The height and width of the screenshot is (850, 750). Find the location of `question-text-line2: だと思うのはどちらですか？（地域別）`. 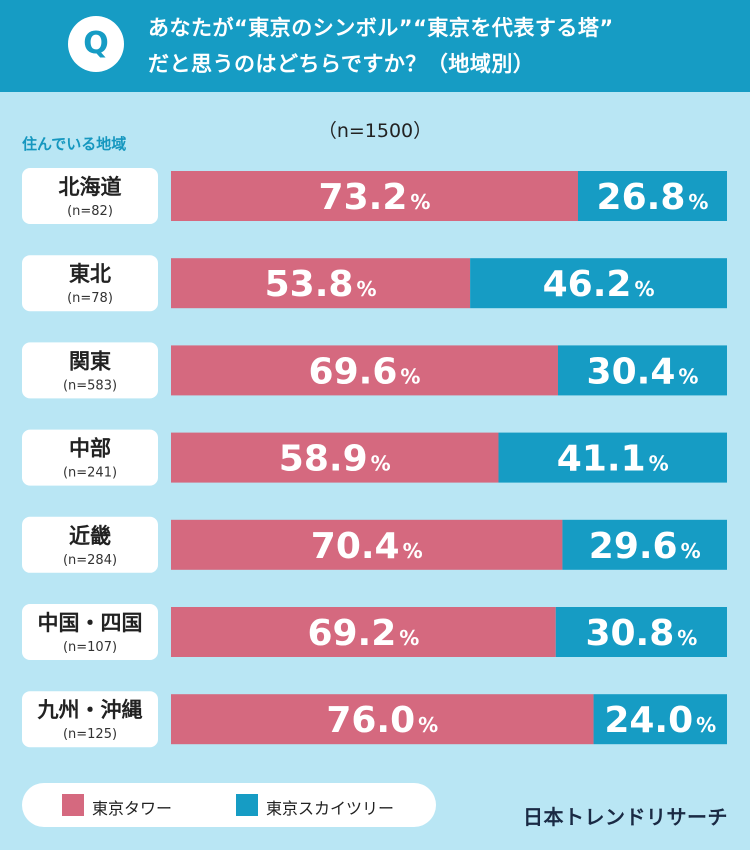

question-text-line2: だと思うのはどちらですか？（地域別） is located at coordinates (341, 64).